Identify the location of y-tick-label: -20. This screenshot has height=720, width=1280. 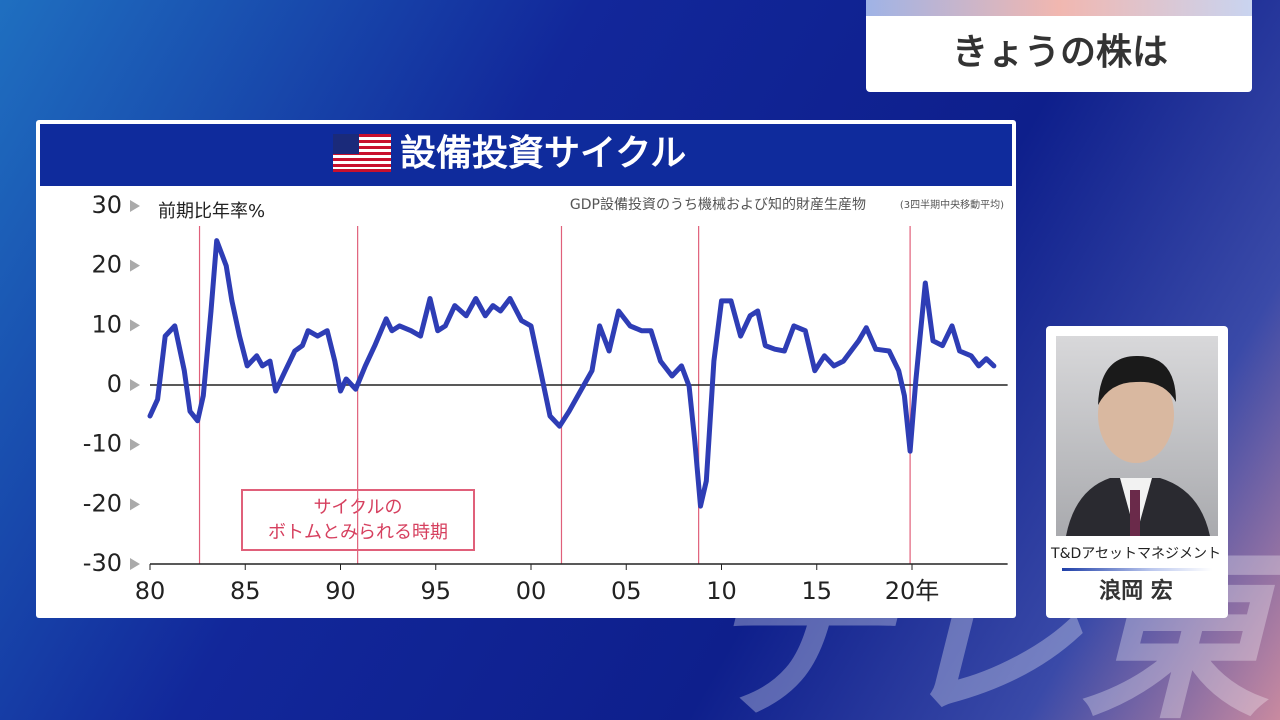
(102, 503).